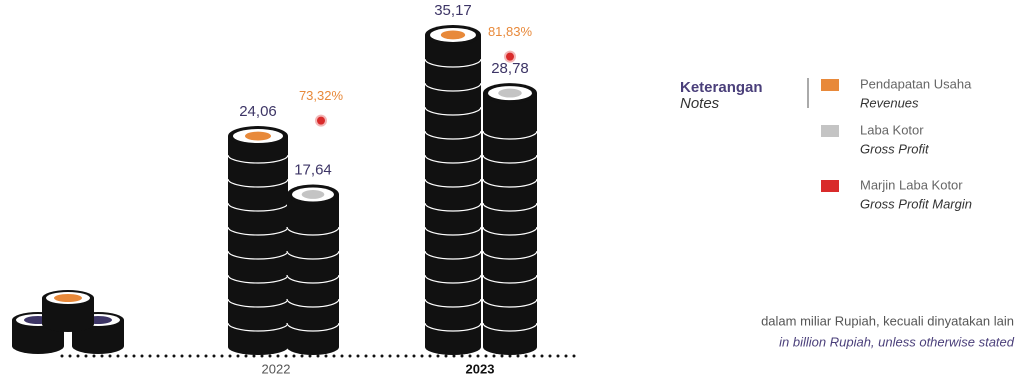  What do you see at coordinates (721, 87) in the screenshot?
I see `legend-title: Keterangan` at bounding box center [721, 87].